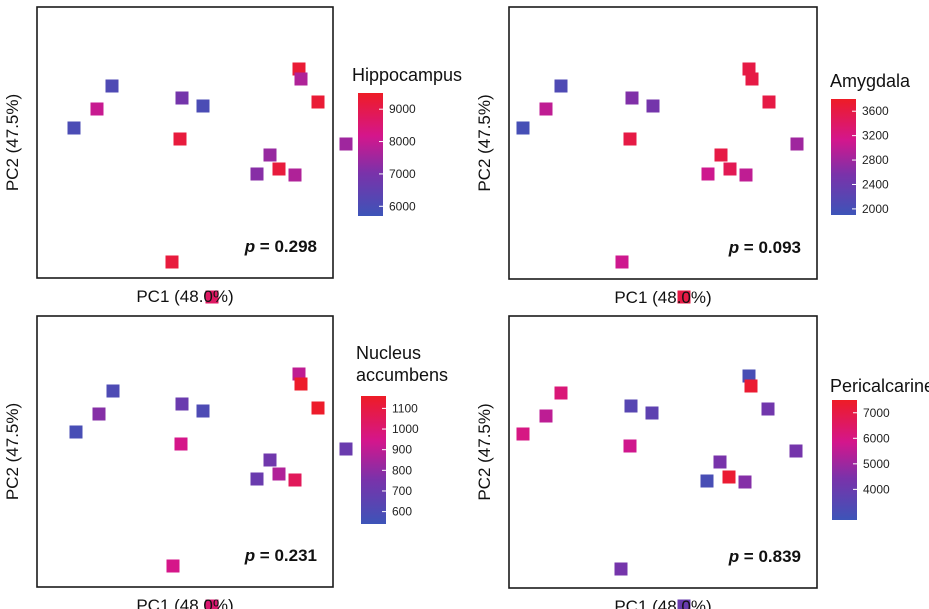 This screenshot has height=609, width=929. Describe the element at coordinates (764, 556) in the screenshot. I see `p-value-label: p = 0.839` at that location.